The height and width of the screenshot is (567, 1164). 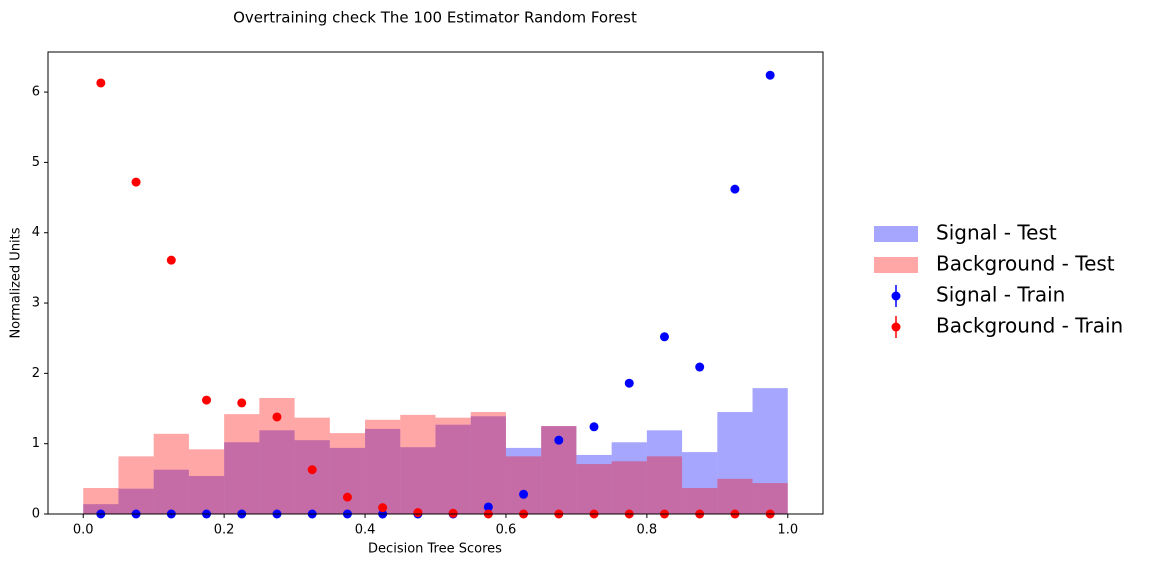 I want to click on y-axis-label: Normalized Units, so click(x=16, y=282).